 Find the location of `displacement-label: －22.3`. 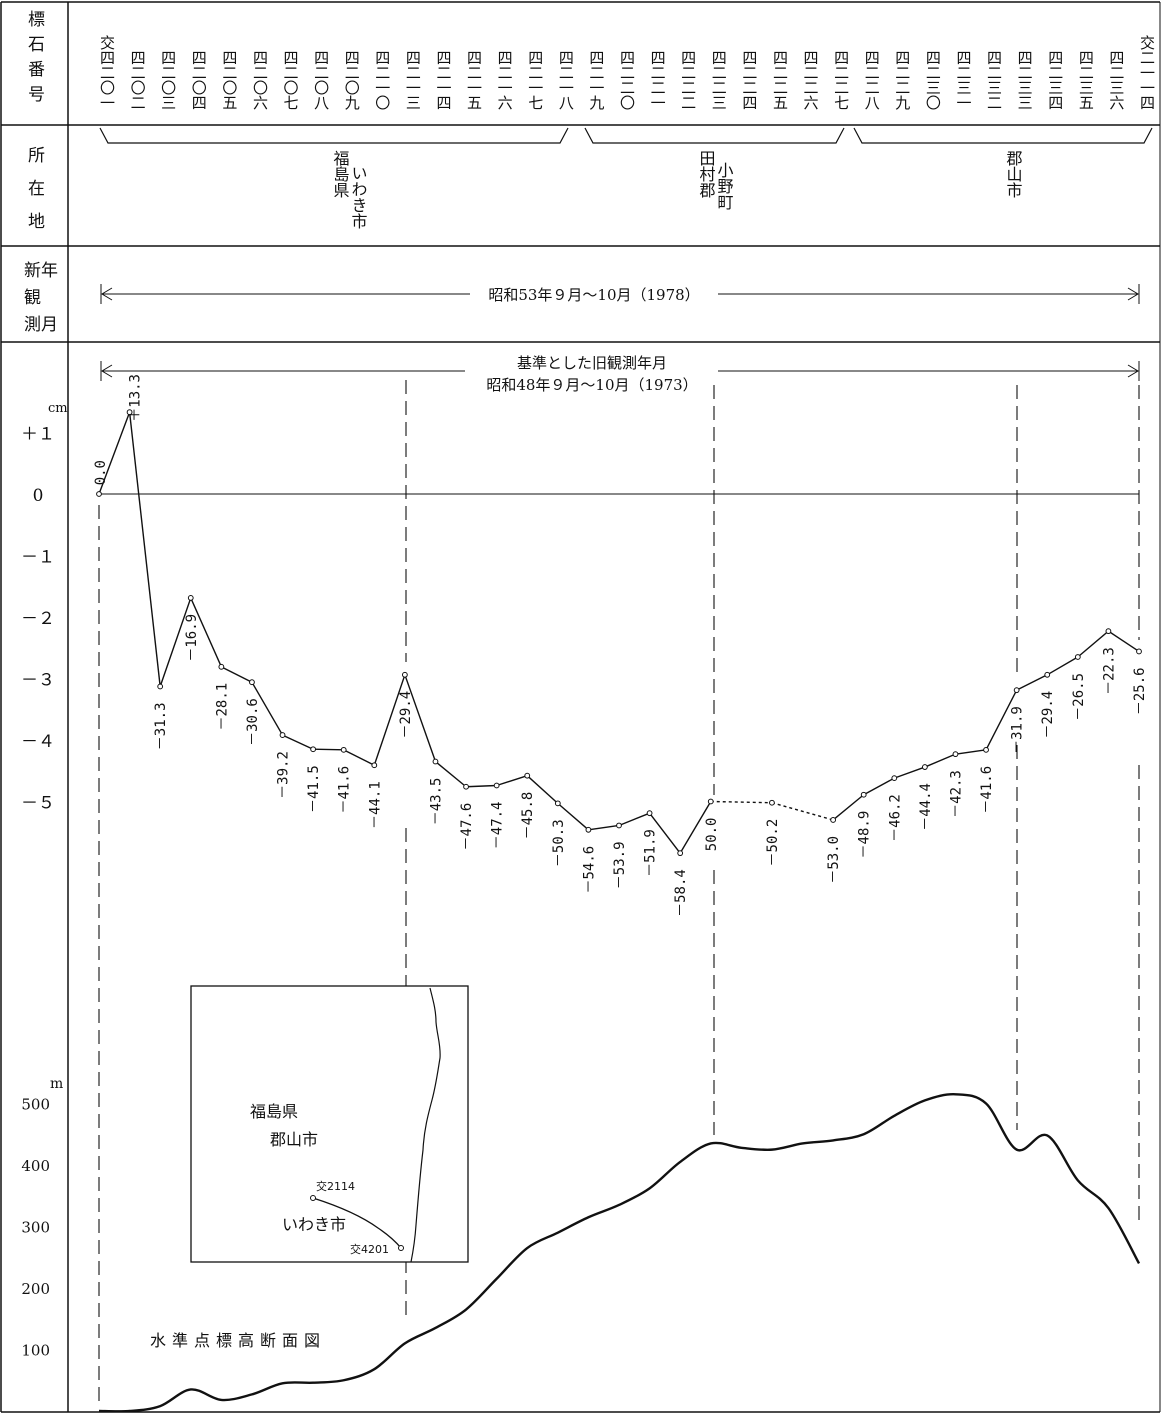

displacement-label: －22.3 is located at coordinates (1109, 671).